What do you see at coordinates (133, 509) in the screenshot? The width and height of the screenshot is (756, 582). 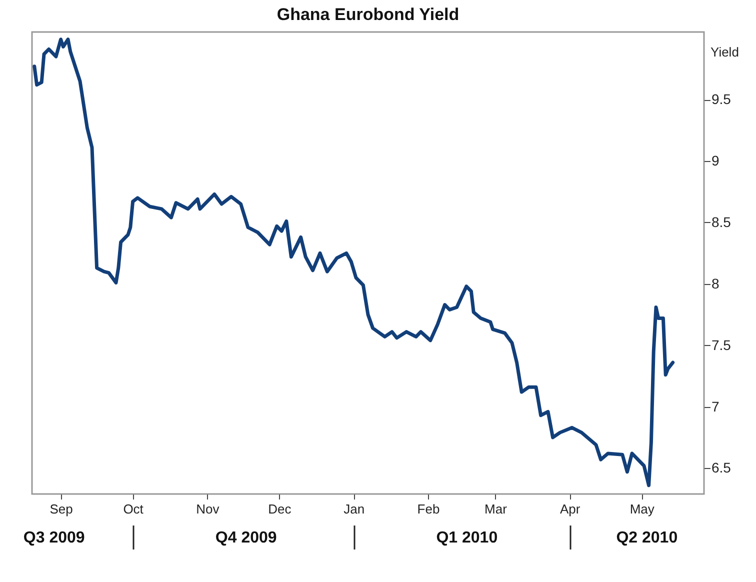 I see `x-tick-label: Oct` at bounding box center [133, 509].